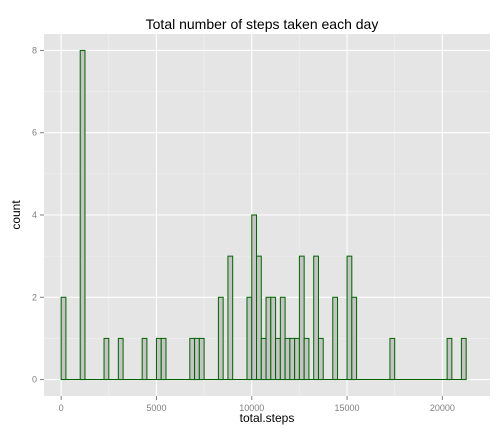 This screenshot has height=437, width=504. What do you see at coordinates (251, 408) in the screenshot?
I see `x-tick-label: 10000` at bounding box center [251, 408].